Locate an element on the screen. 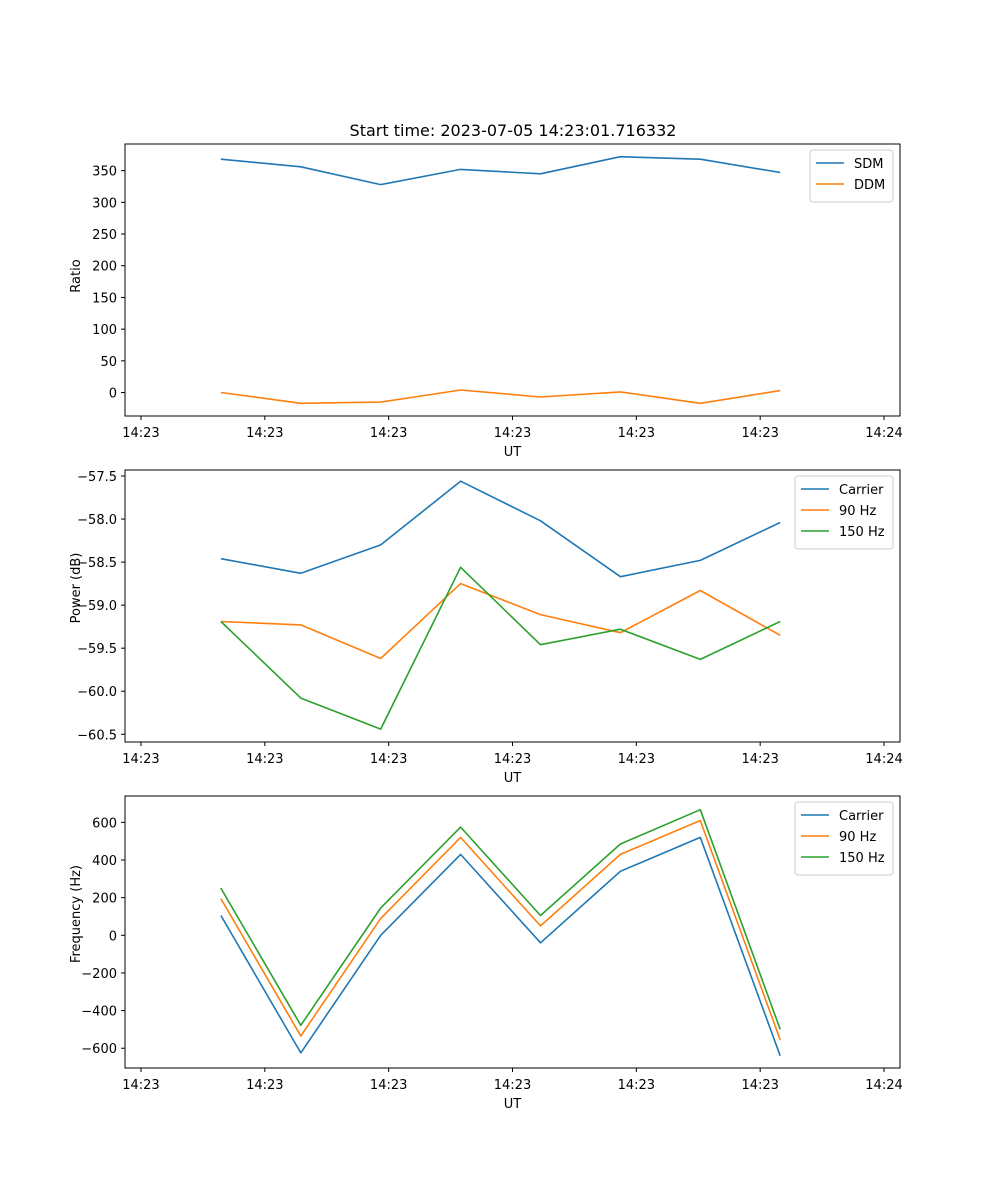  power-y-tick-label: −60.0 is located at coordinates (97, 692).